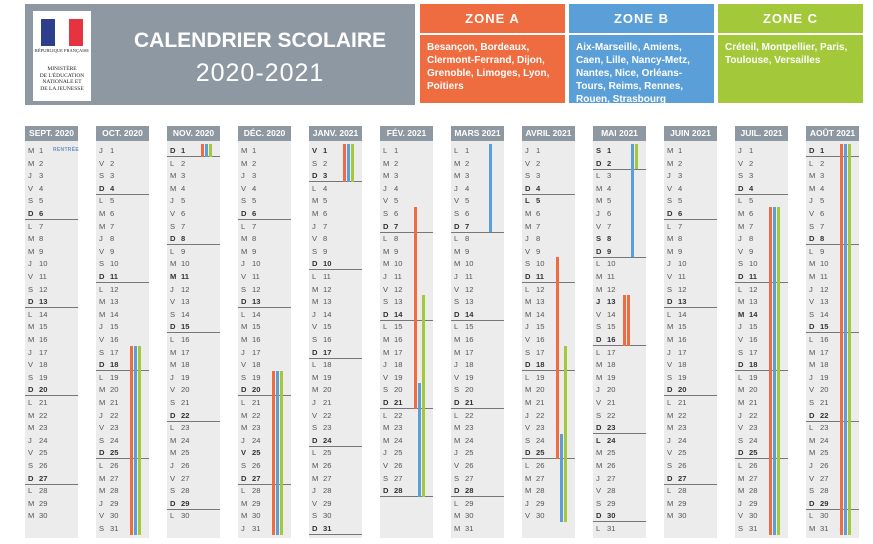 This screenshot has height=544, width=873. Describe the element at coordinates (51, 440) in the screenshot. I see `day-row: J 24` at that location.